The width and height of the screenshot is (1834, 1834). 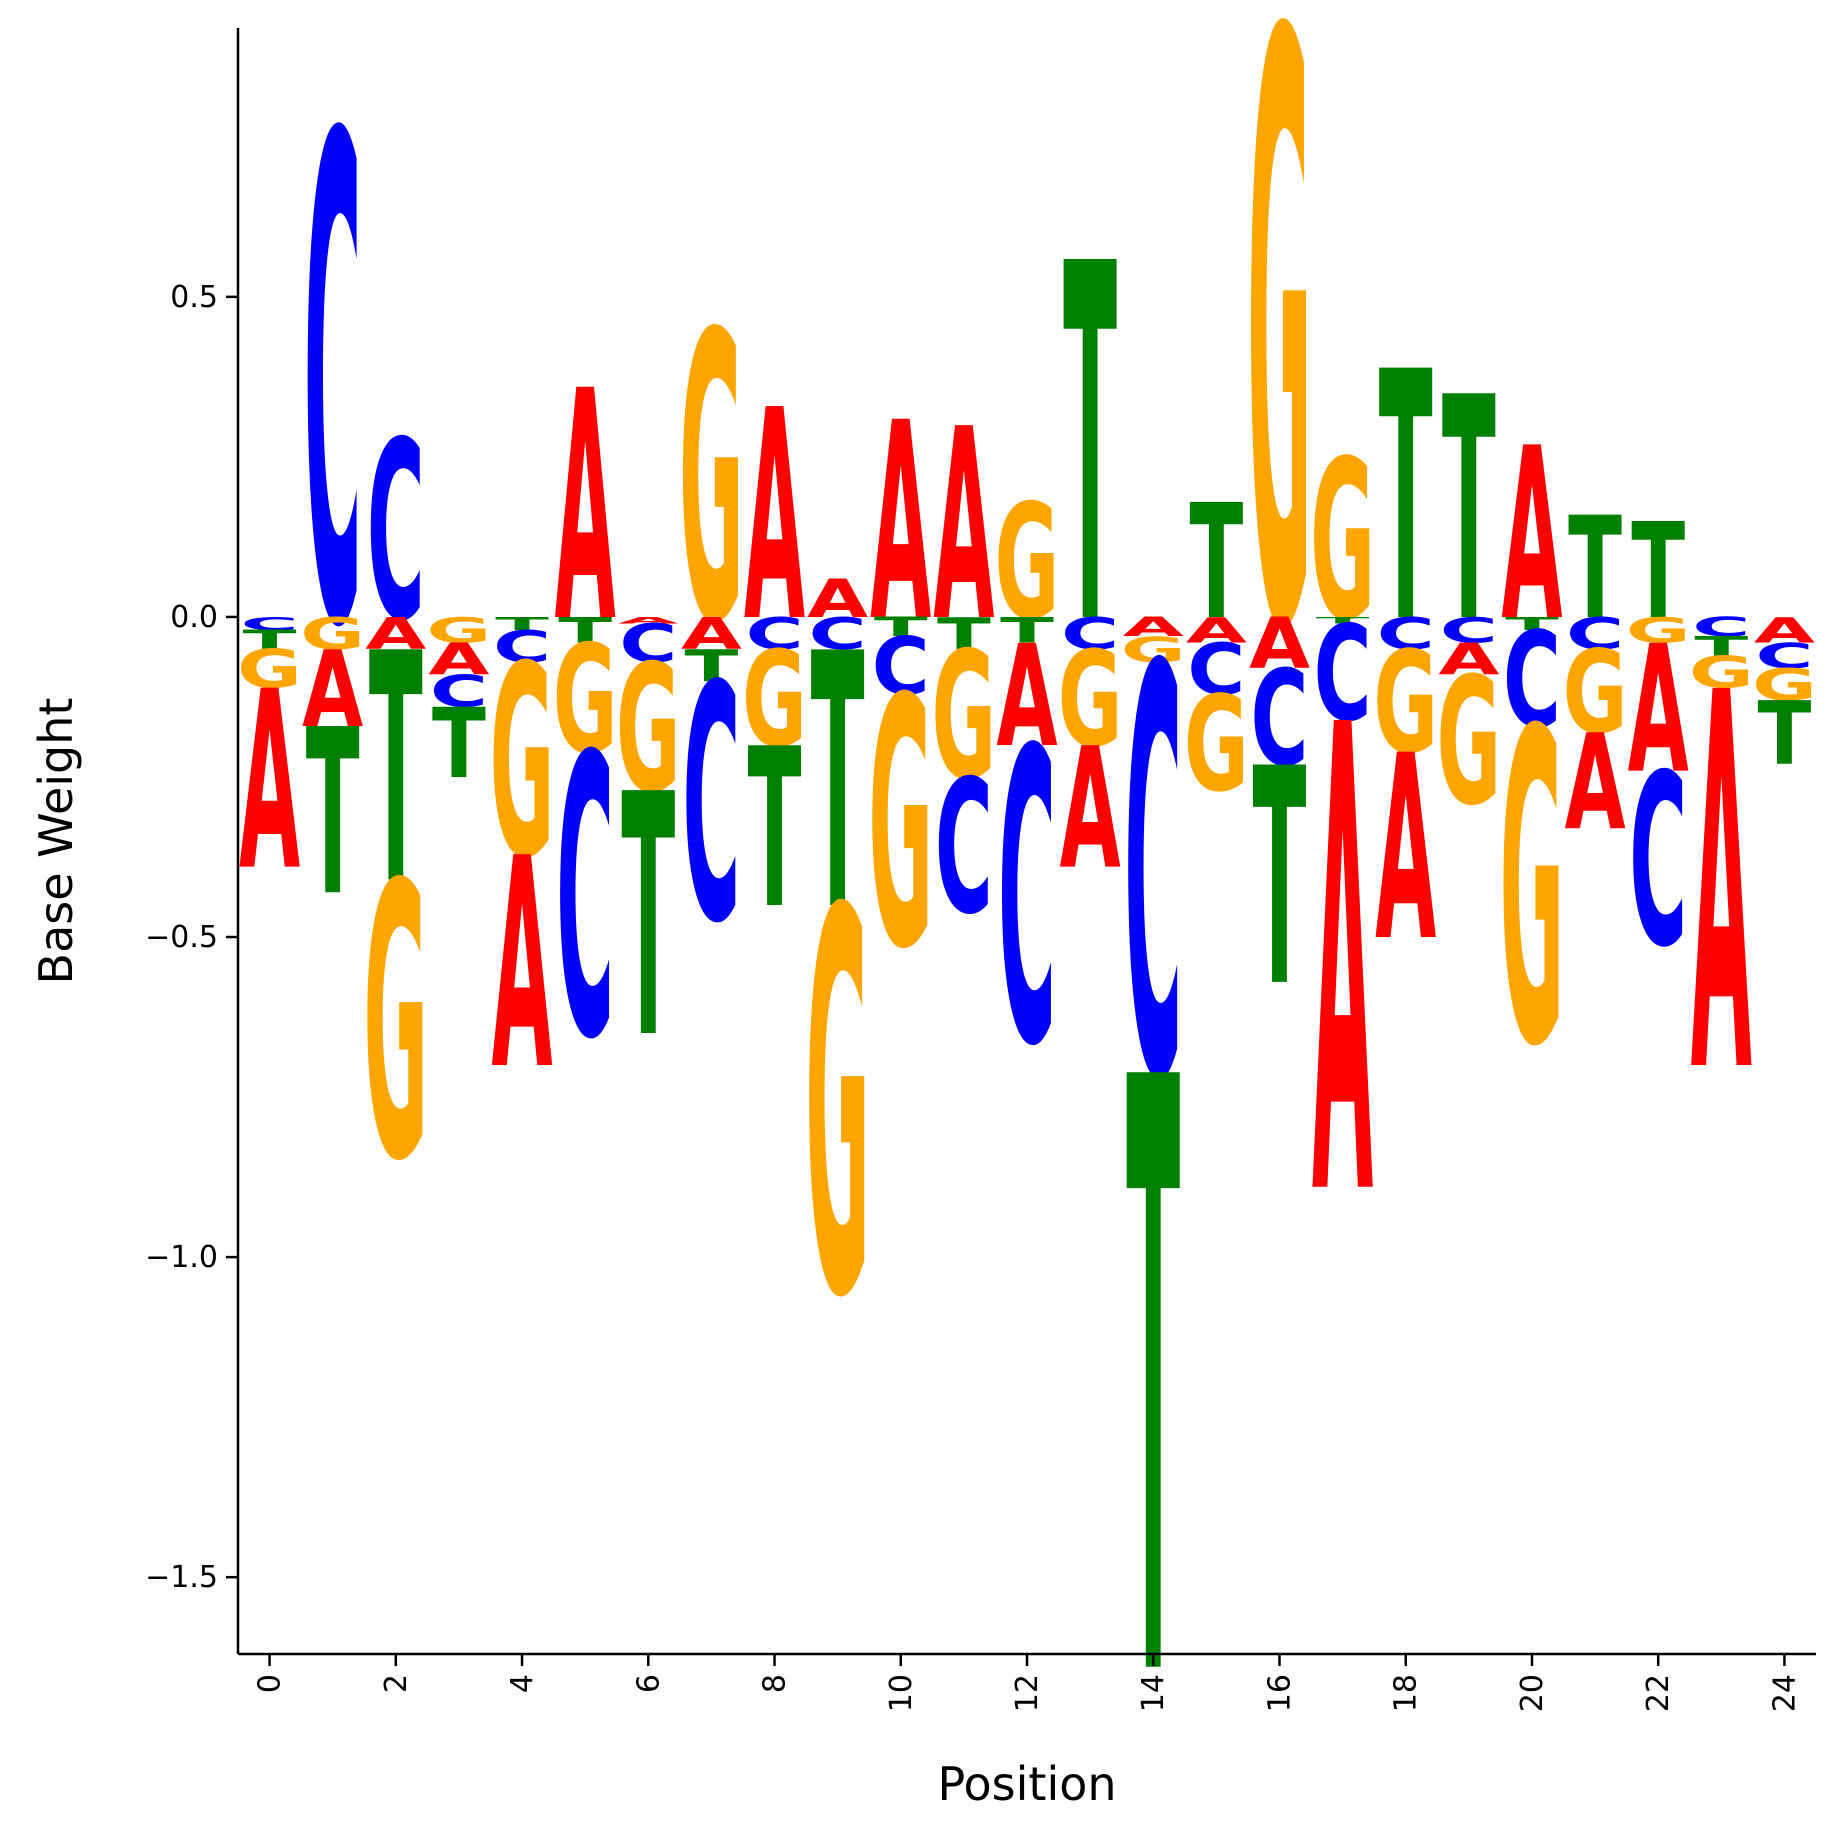 I want to click on logo-letter-C-pos-9: C, so click(x=838, y=634).